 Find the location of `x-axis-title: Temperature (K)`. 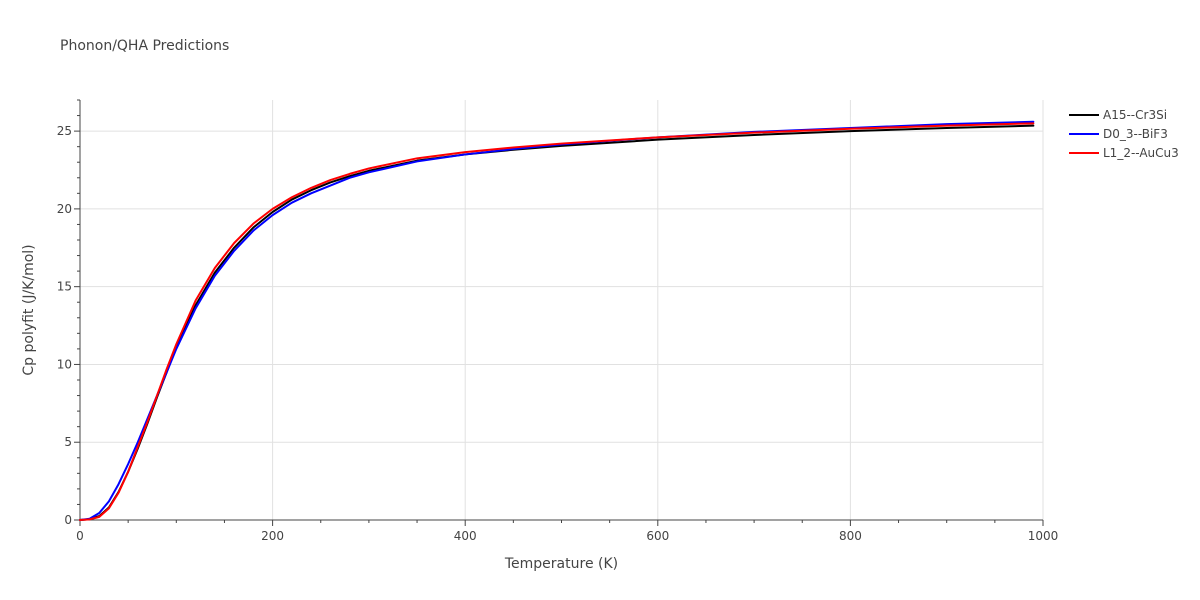

x-axis-title: Temperature (K) is located at coordinates (561, 564).